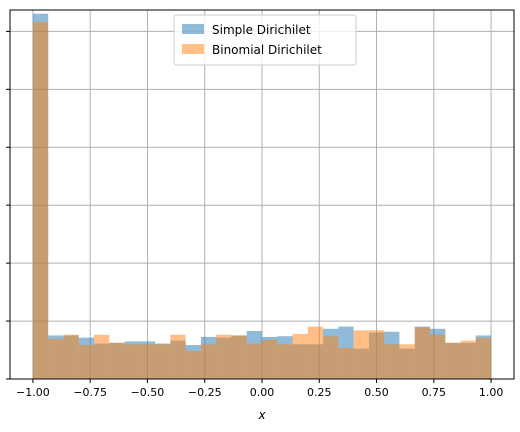  Describe the element at coordinates (261, 415) in the screenshot. I see `x-axis-label: x` at that location.